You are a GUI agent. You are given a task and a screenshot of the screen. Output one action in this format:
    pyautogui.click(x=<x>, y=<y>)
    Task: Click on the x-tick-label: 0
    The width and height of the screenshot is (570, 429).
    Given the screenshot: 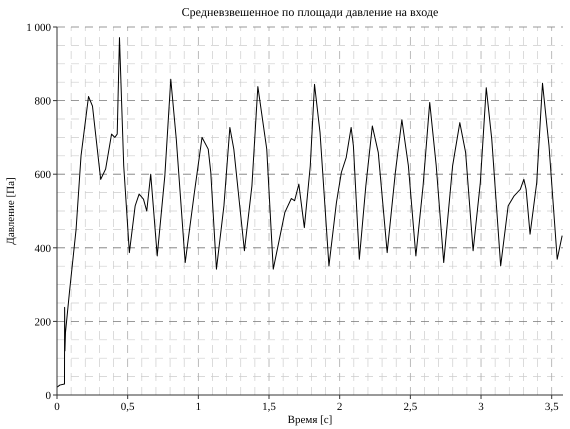 What is the action you would take?
    pyautogui.click(x=57, y=407)
    